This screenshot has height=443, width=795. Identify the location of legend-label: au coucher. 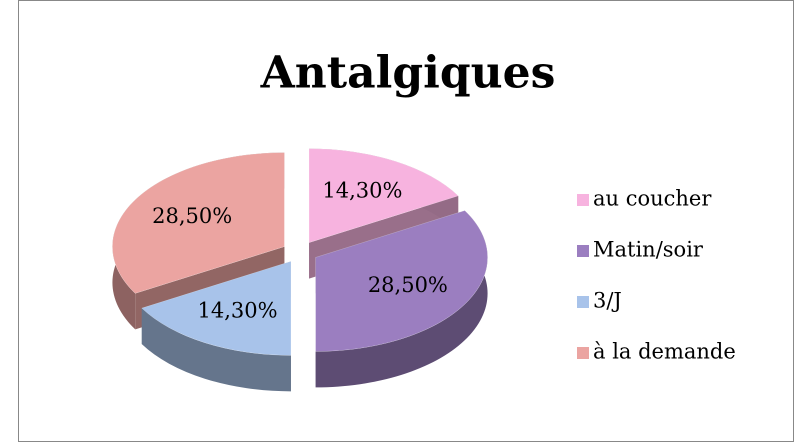
(652, 199).